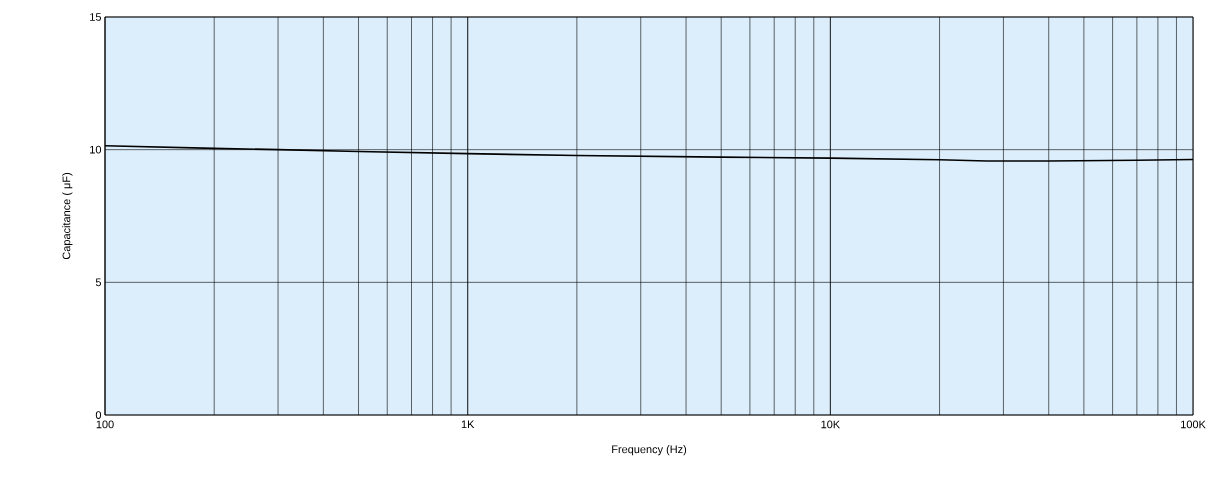  I want to click on y-tick-label: 5, so click(98, 282).